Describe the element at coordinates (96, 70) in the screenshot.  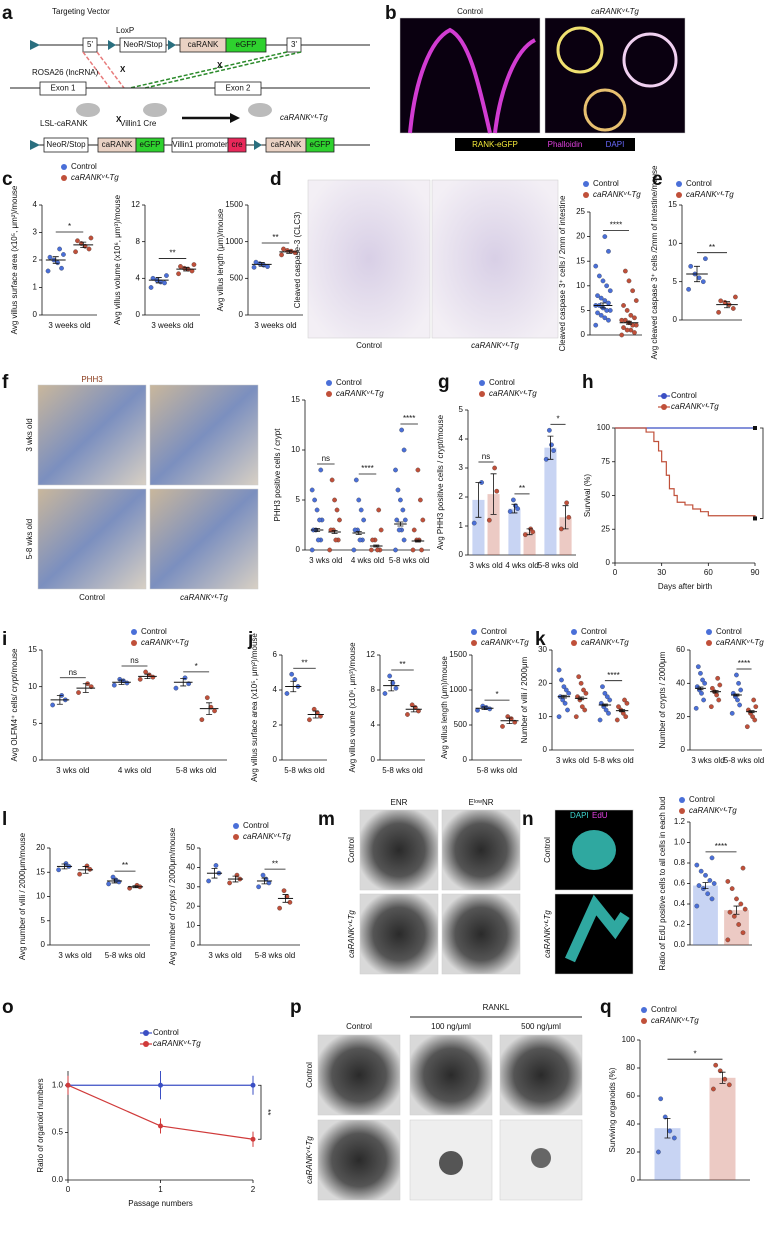
I see `recombination-line` at that location.